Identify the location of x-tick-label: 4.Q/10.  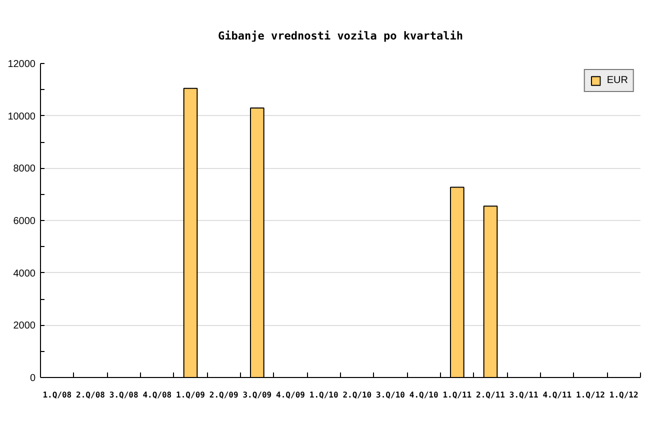
(423, 395).